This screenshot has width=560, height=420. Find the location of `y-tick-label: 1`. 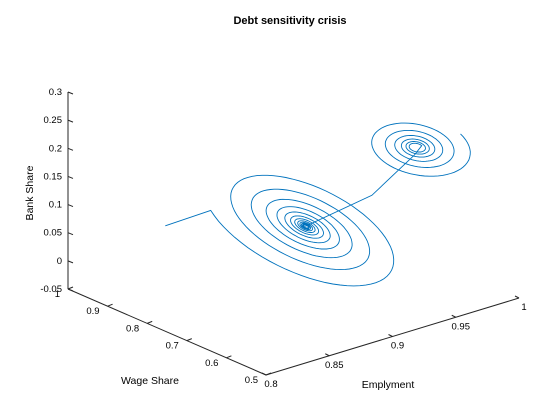

y-tick-label: 1 is located at coordinates (57, 294).